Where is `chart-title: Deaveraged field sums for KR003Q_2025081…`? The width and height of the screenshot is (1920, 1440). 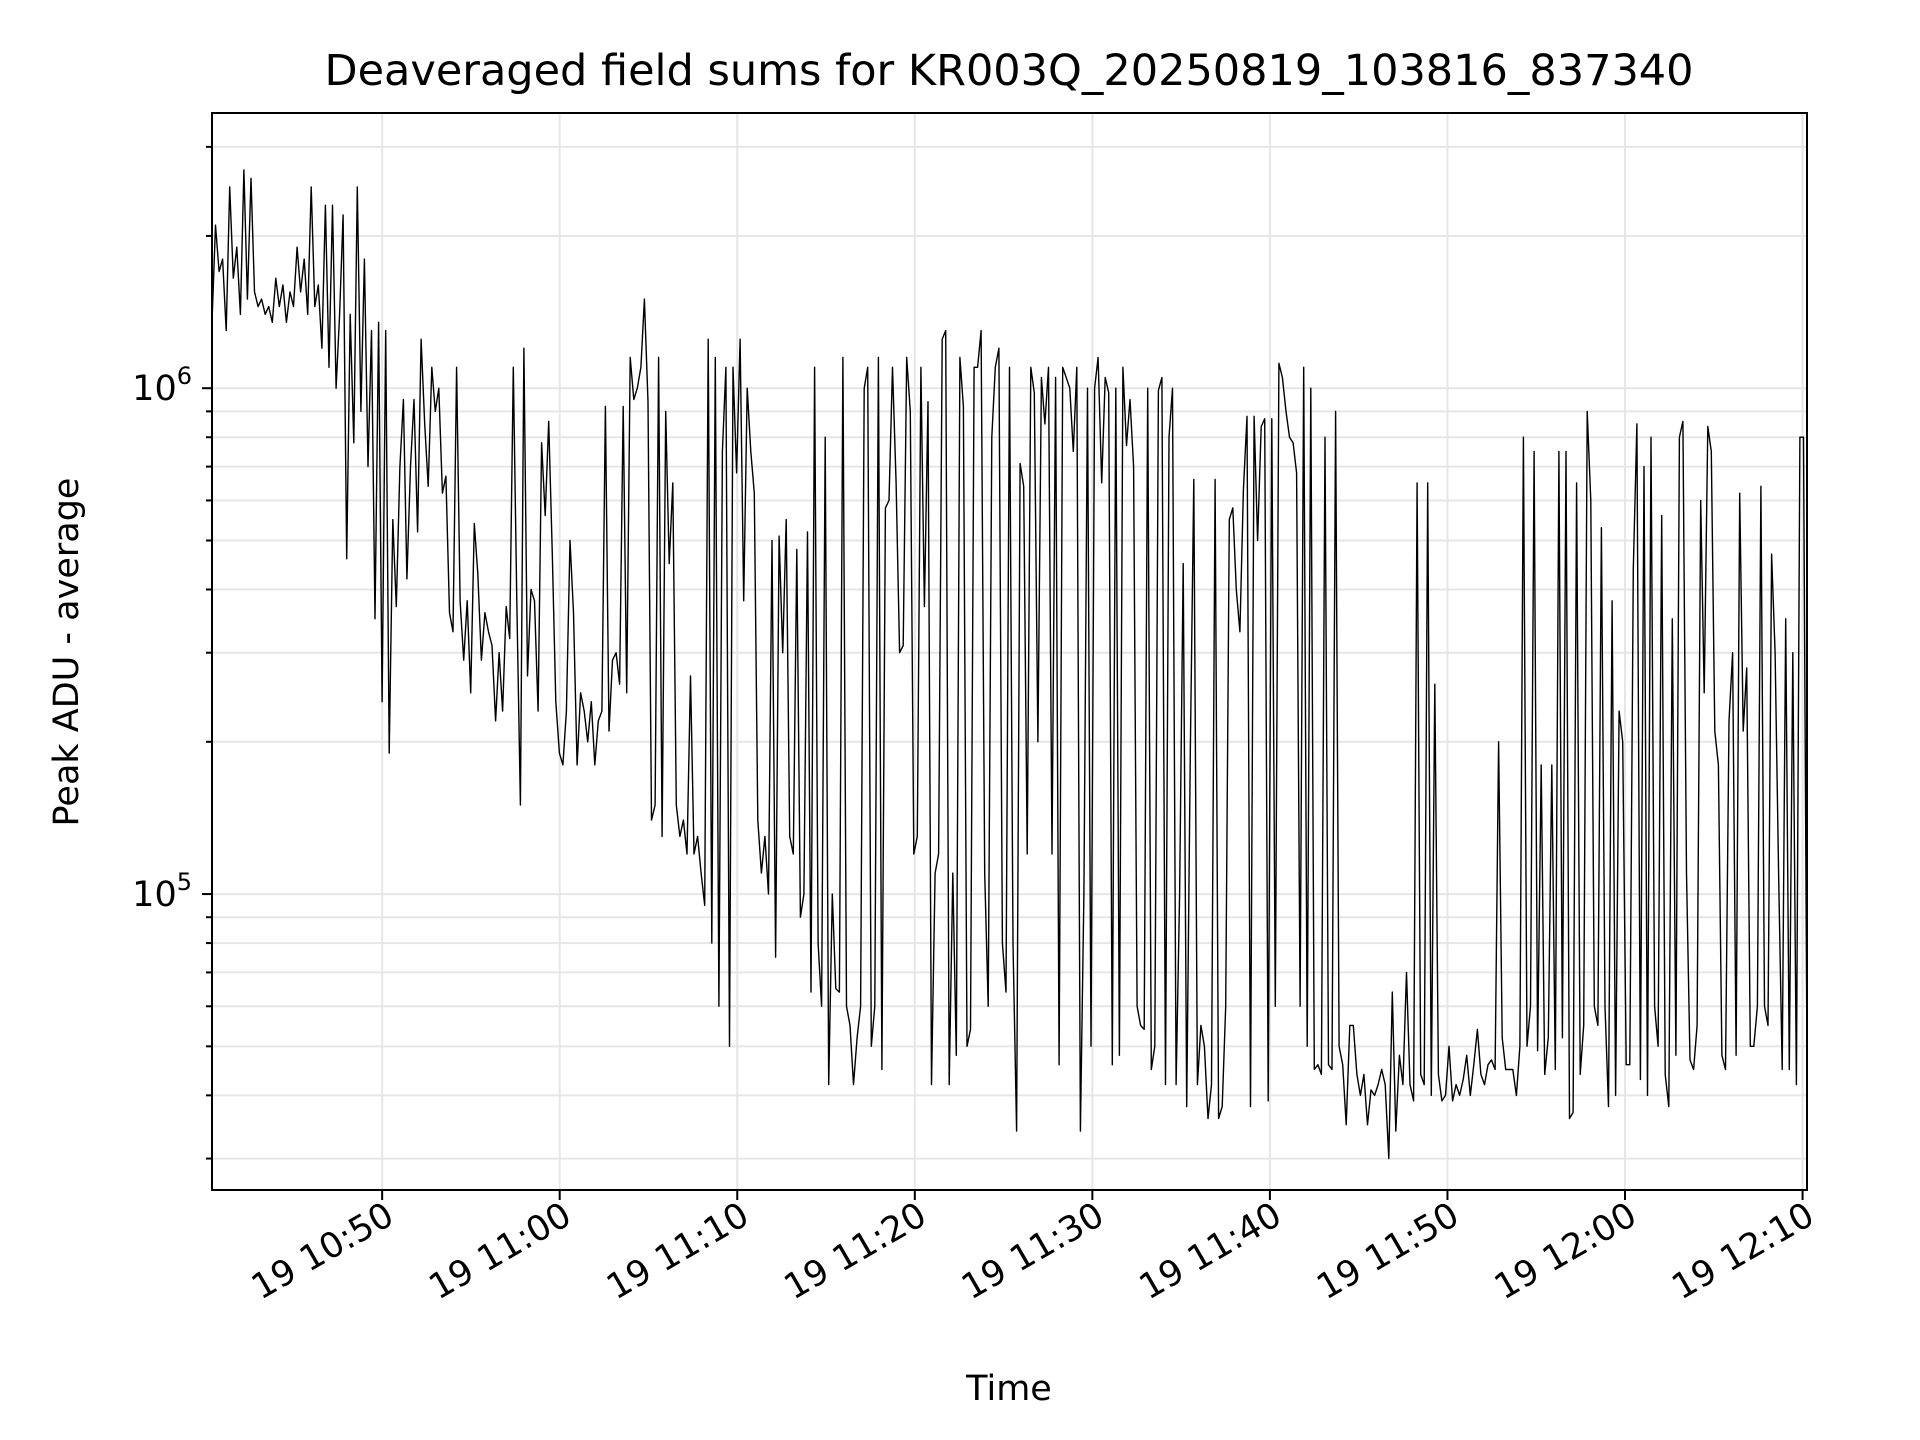
chart-title: Deaveraged field sums for KR003Q_2025081… is located at coordinates (1008, 71).